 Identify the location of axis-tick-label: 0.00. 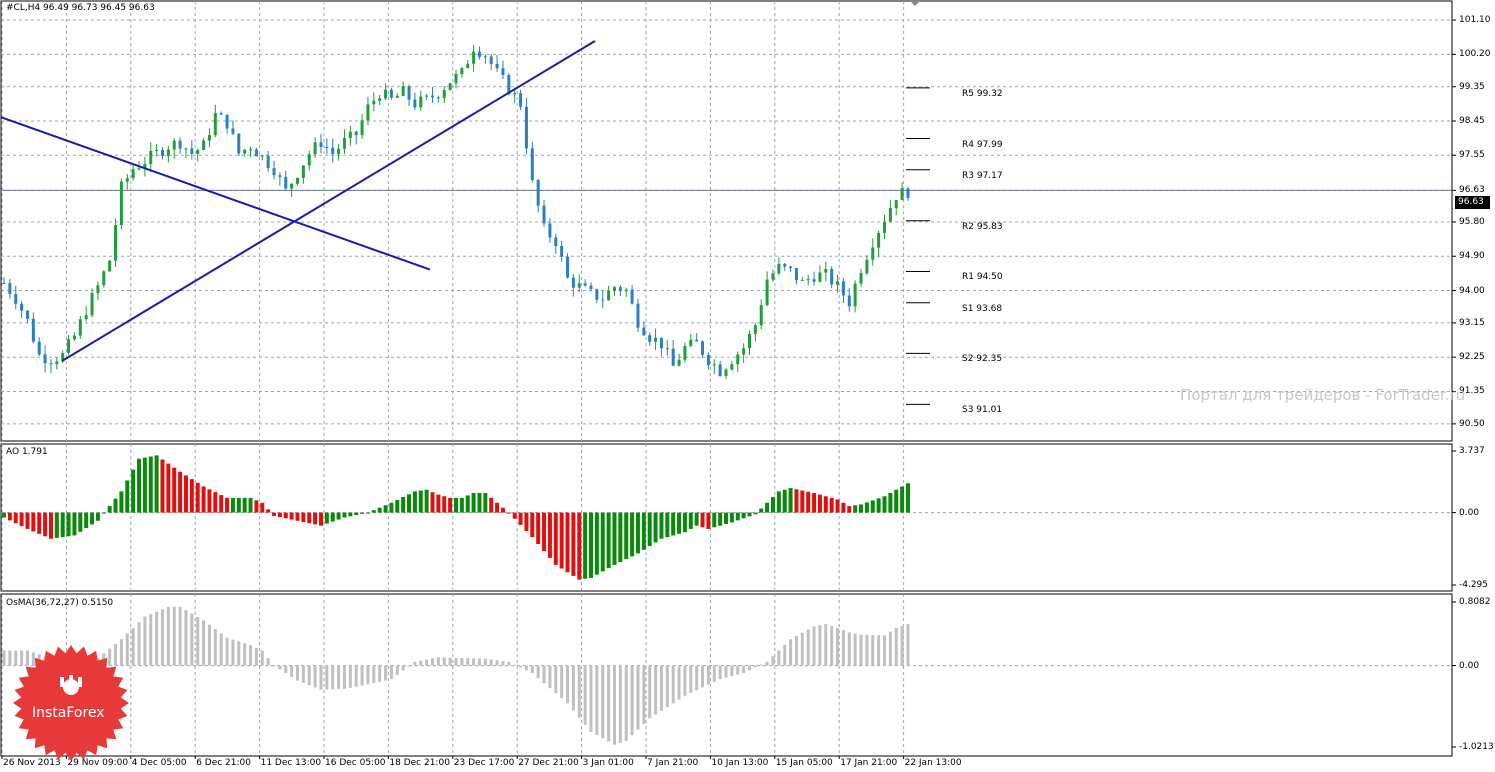
(1469, 665).